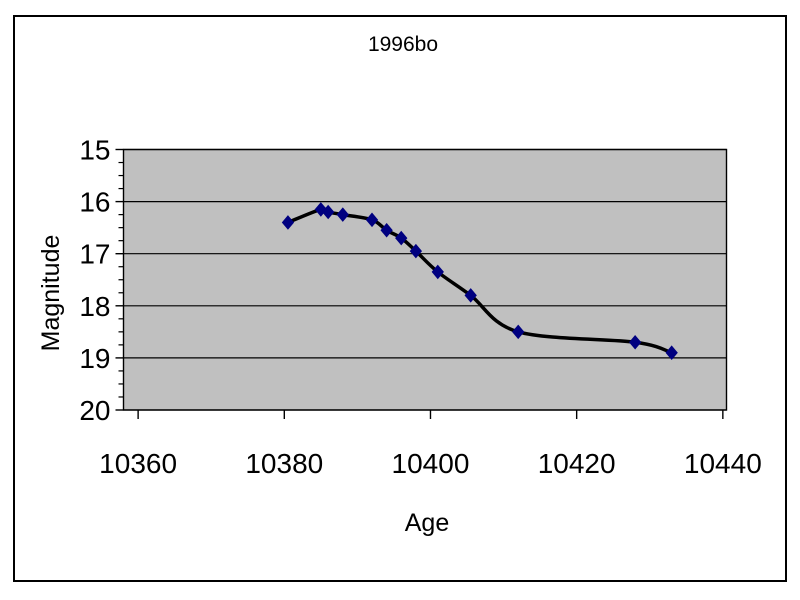  I want to click on chart-title: 1996bo, so click(403, 44).